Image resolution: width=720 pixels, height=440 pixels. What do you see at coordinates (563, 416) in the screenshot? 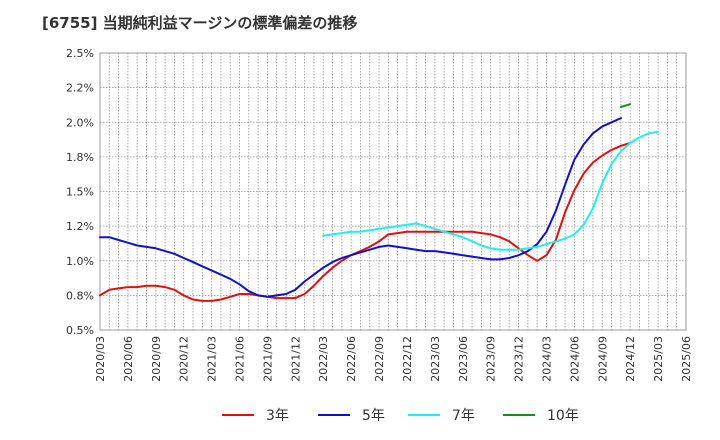
I see `legend-label: 10年` at bounding box center [563, 416].